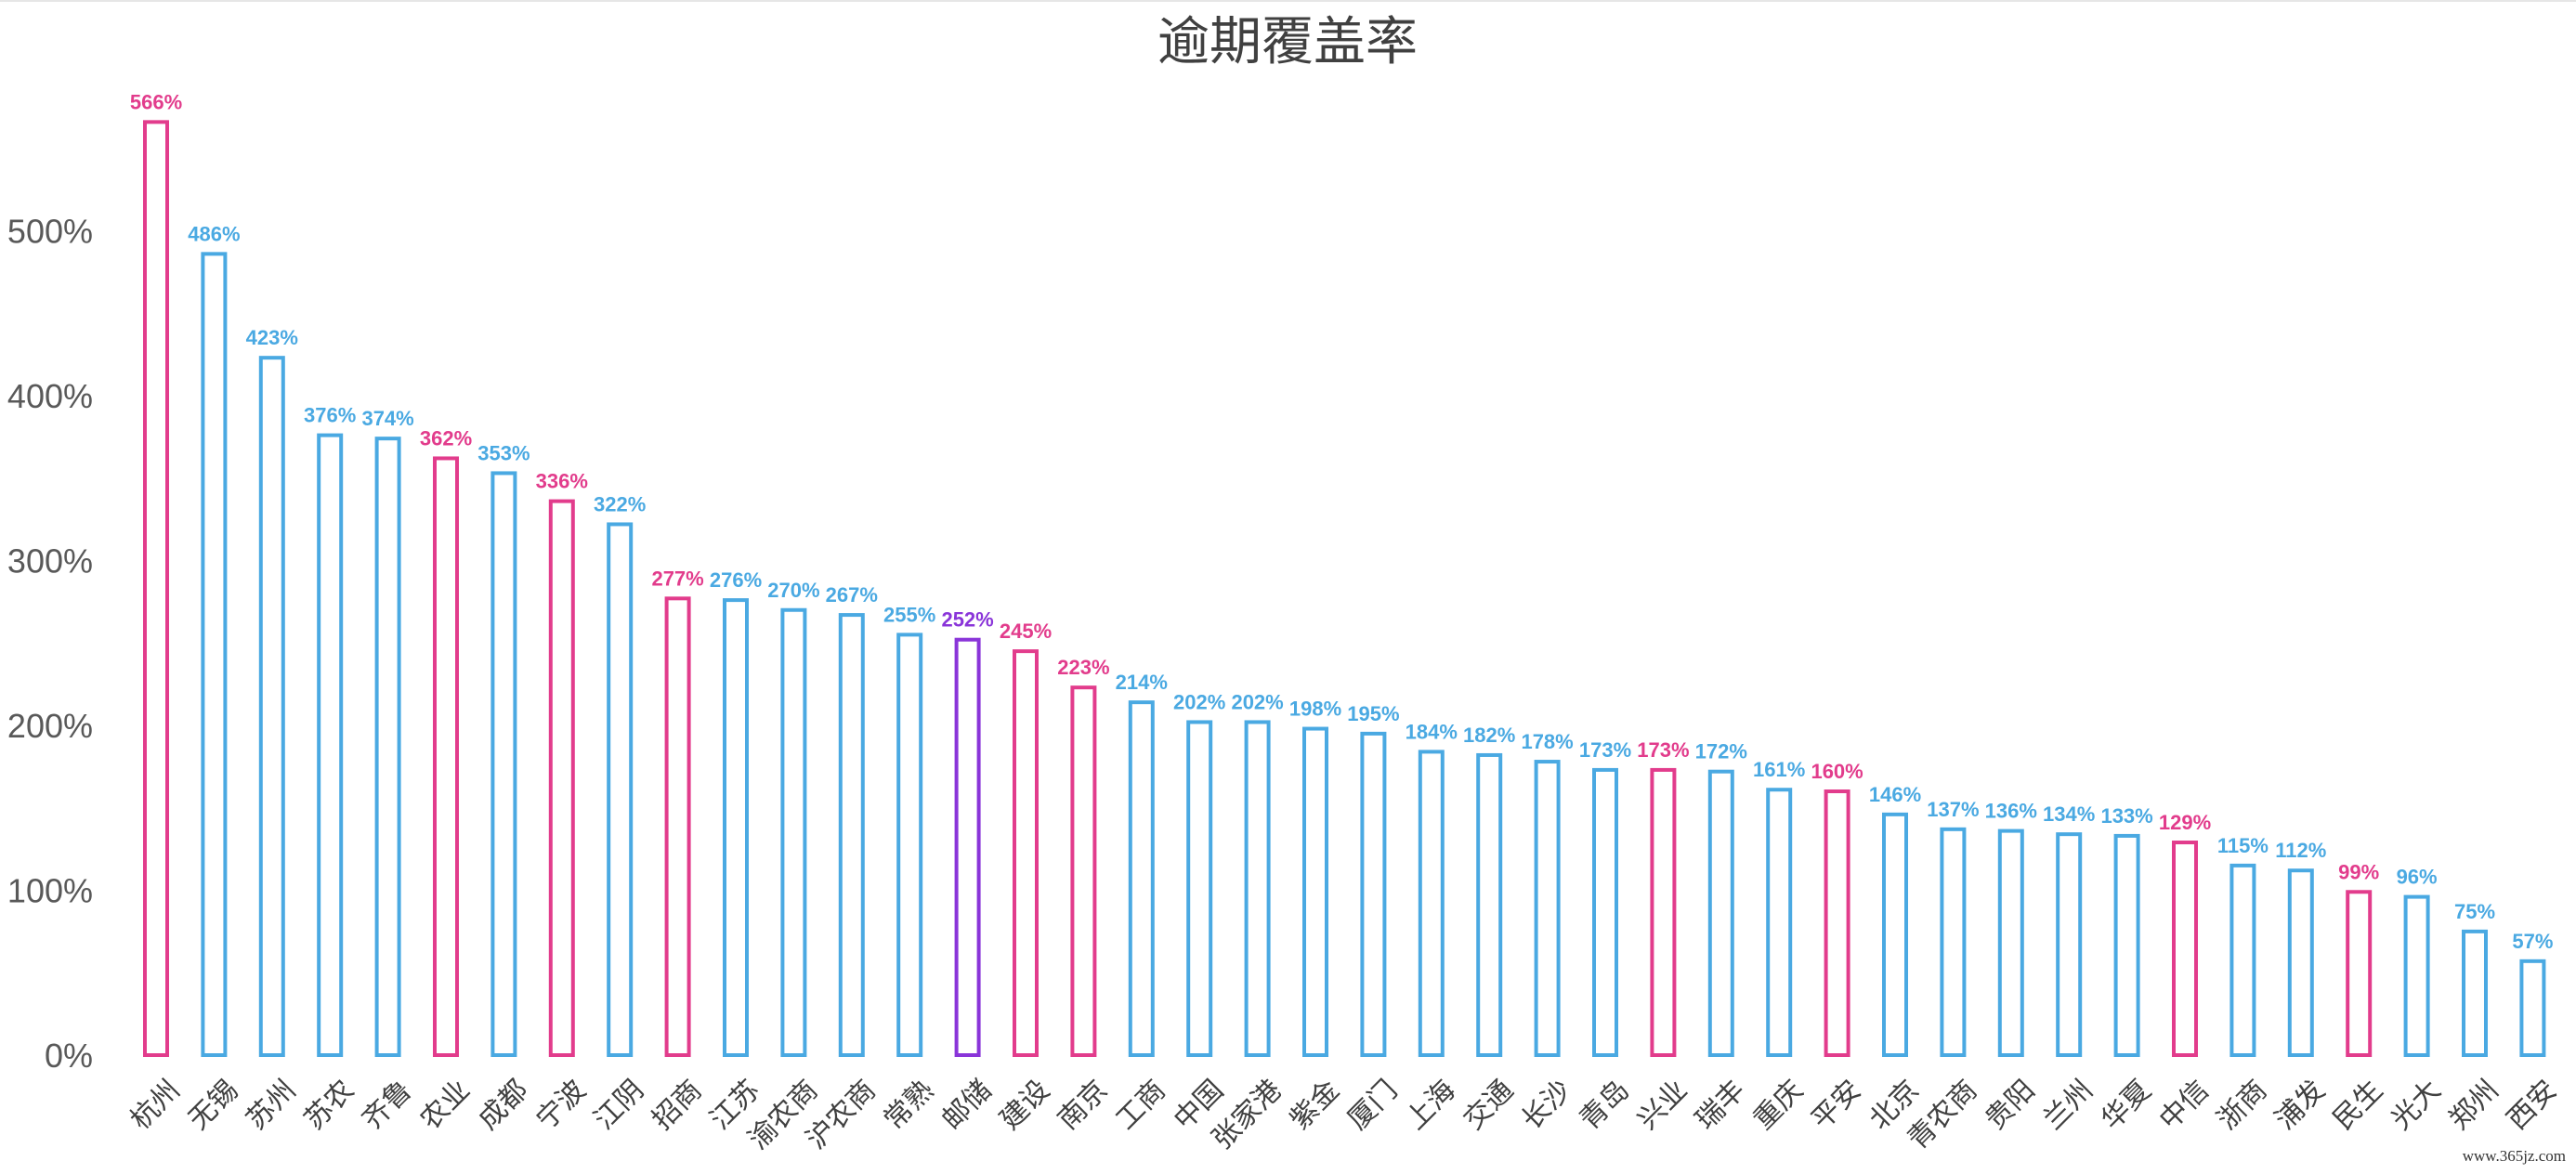 This screenshot has width=2576, height=1174. Describe the element at coordinates (214, 233) in the screenshot. I see `bar-value-label: 486%` at that location.